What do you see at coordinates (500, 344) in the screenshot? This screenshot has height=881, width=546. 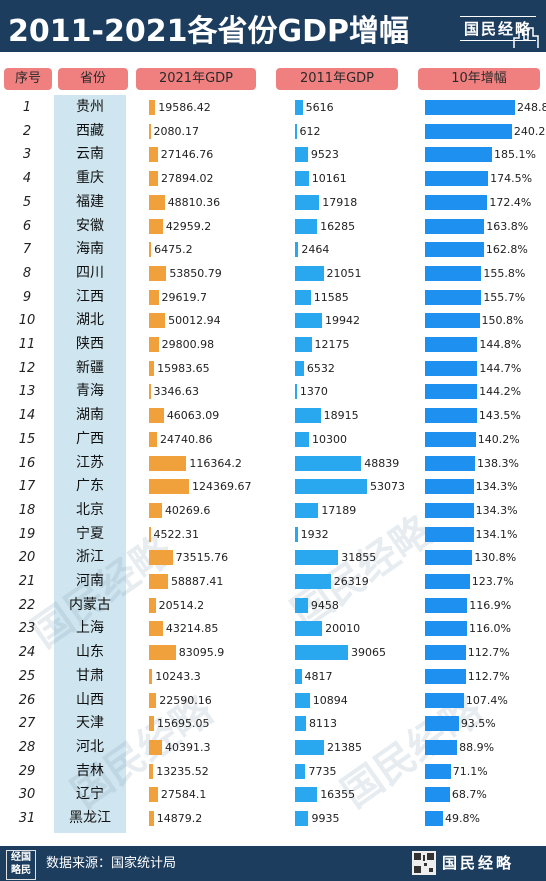 I see `value-label-growth: 144.8%` at bounding box center [500, 344].